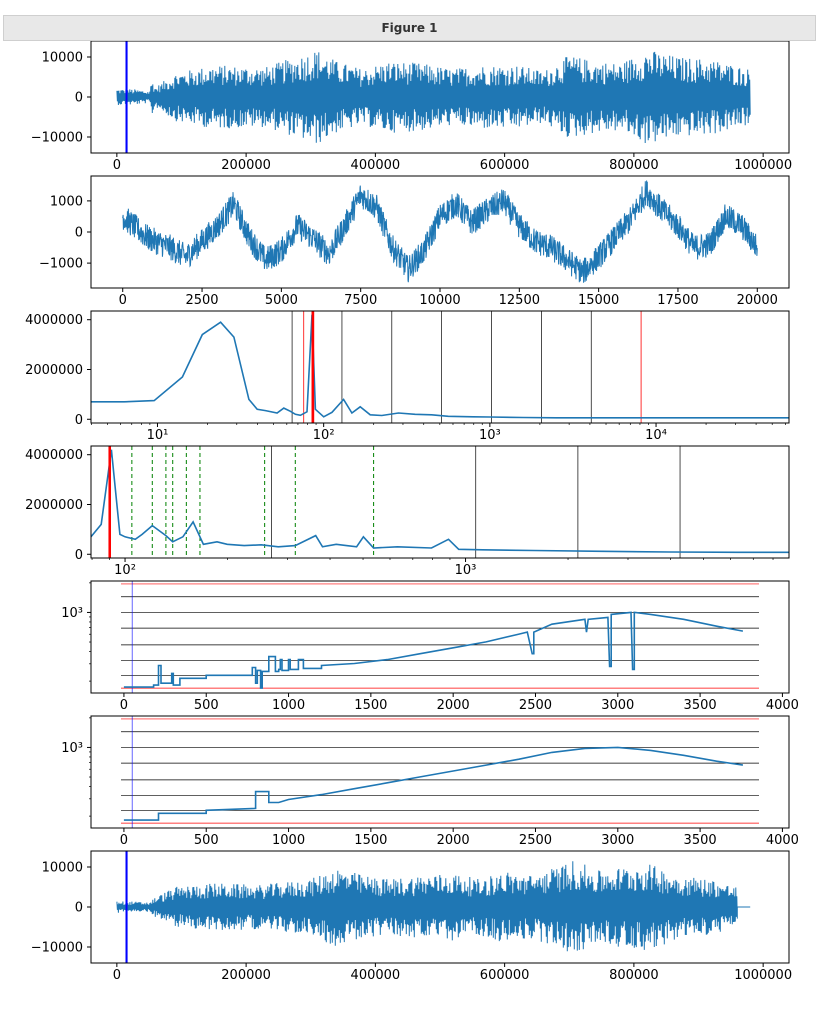  I want to click on axes-frame-p3, so click(440, 367).